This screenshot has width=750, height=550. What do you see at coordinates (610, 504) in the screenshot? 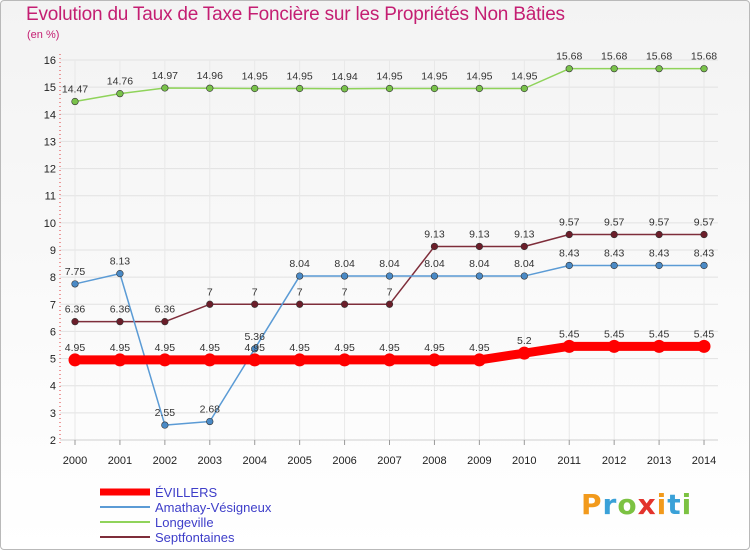
I see `logo-letter: r` at bounding box center [610, 504].